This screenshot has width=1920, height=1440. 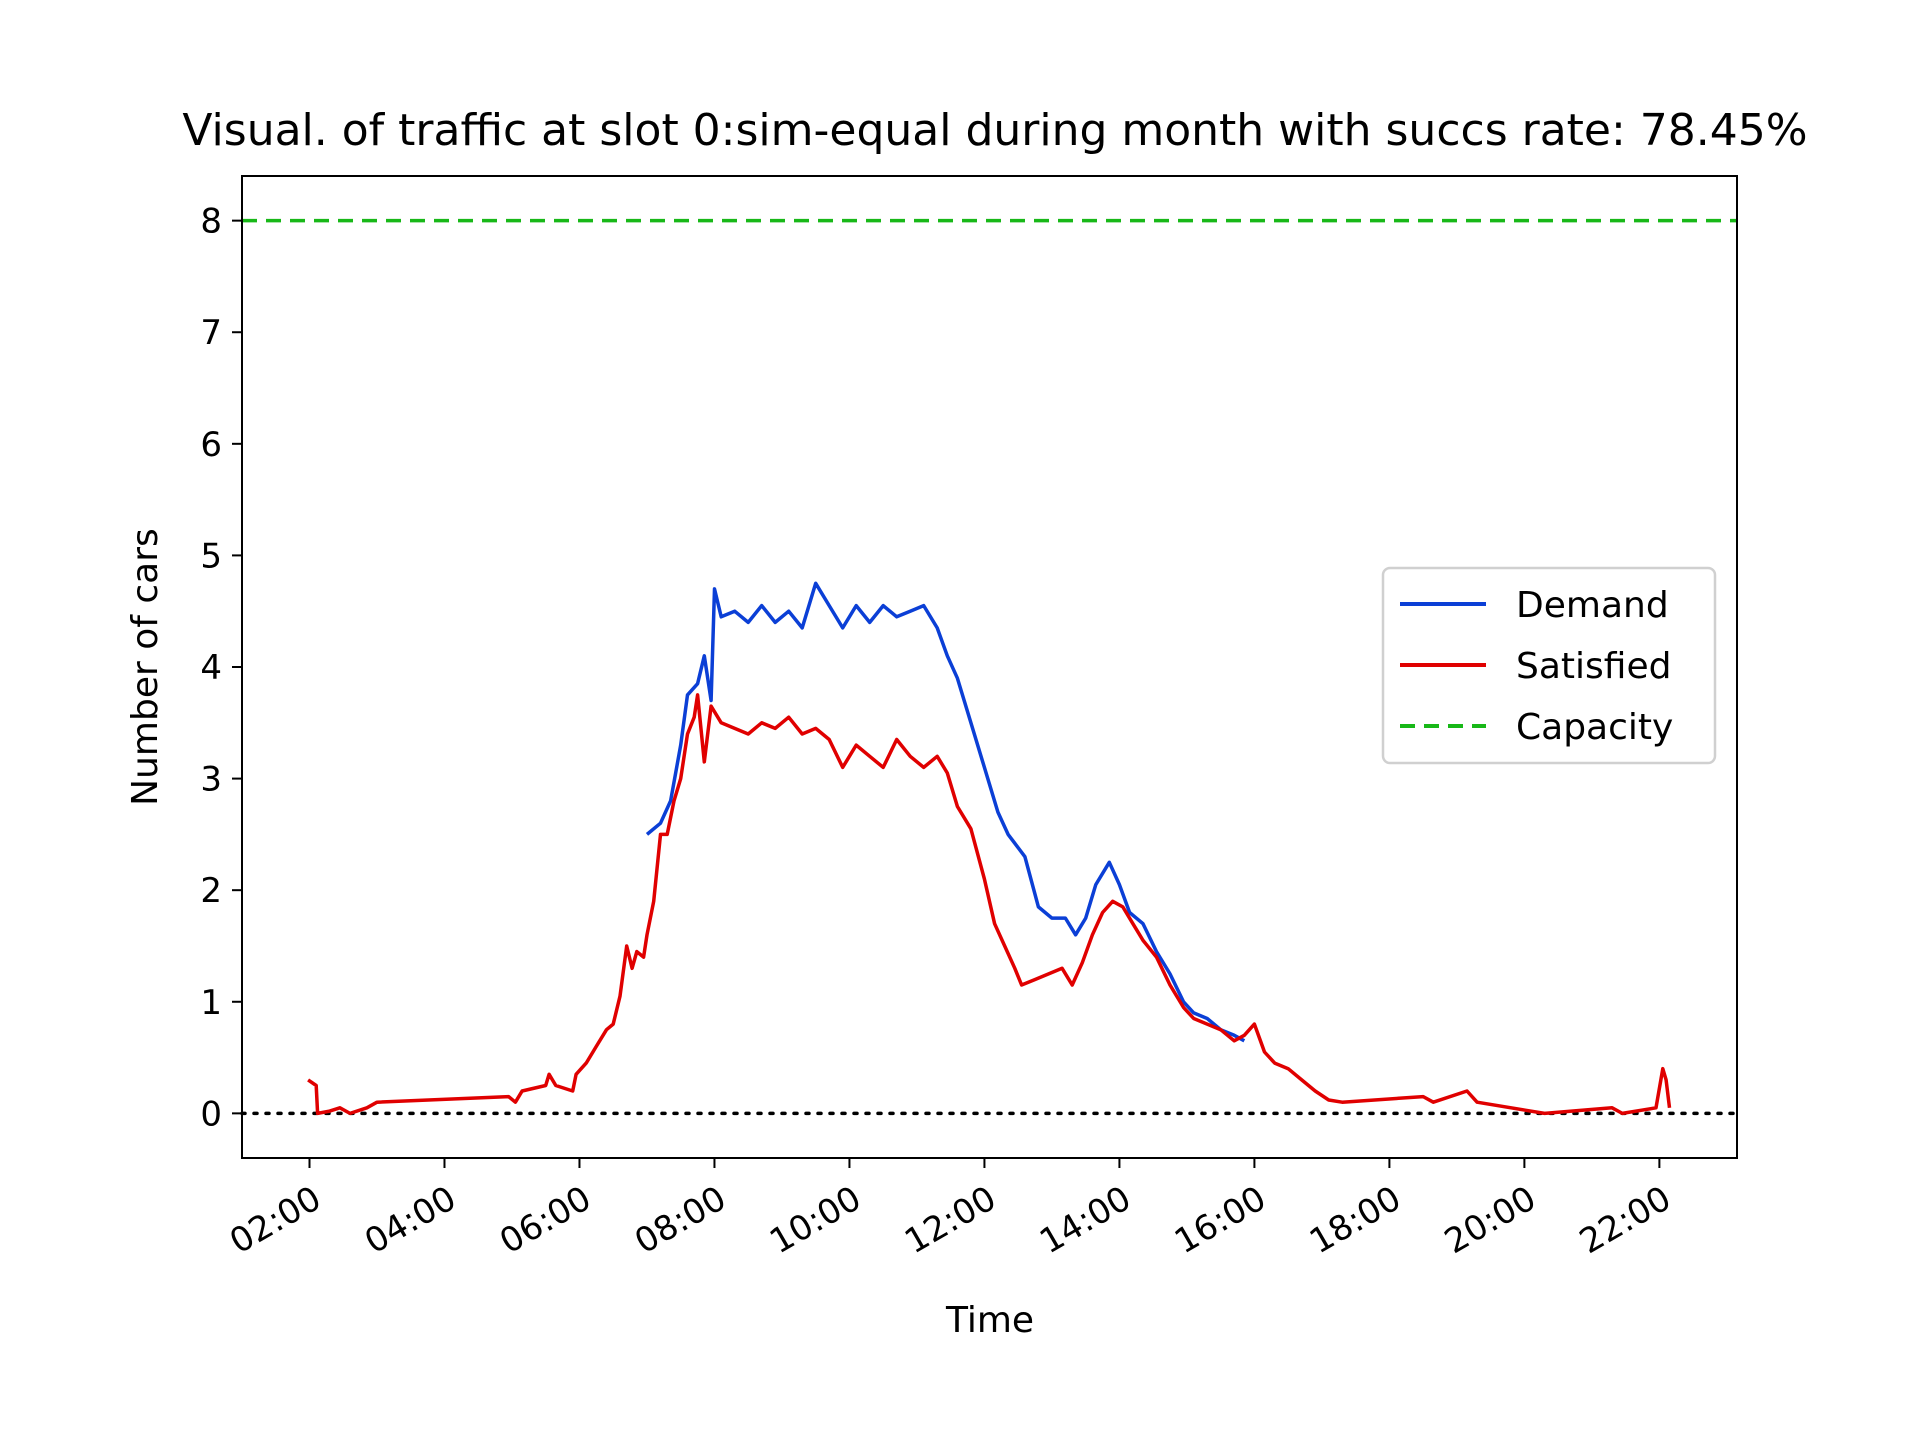 What do you see at coordinates (211, 1003) in the screenshot?
I see `y-tick-label: 1` at bounding box center [211, 1003].